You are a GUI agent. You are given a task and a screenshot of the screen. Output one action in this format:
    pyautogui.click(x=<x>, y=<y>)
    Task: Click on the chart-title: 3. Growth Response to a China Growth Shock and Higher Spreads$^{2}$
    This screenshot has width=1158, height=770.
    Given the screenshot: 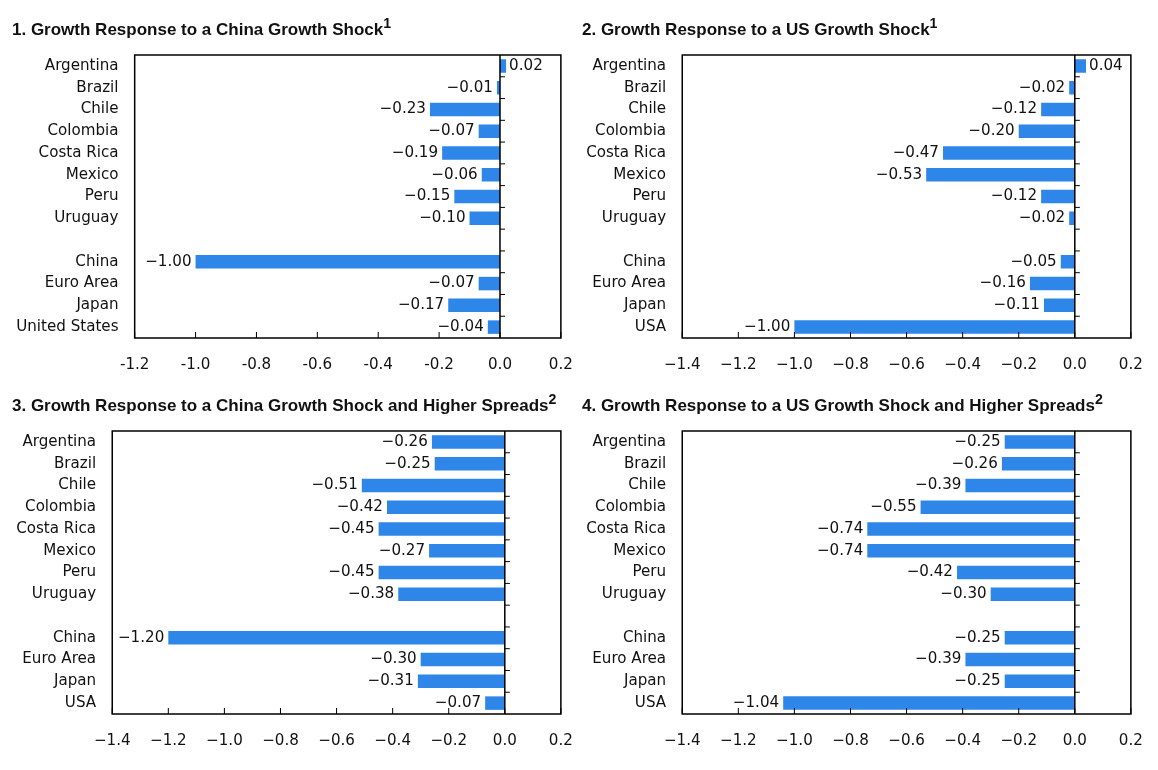 What is the action you would take?
    pyautogui.click(x=284, y=402)
    